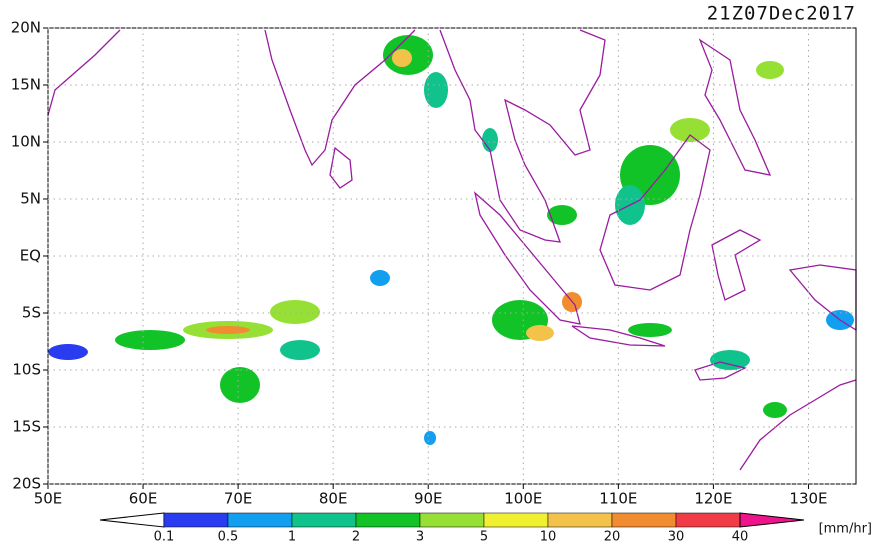 The image size is (880, 544). What do you see at coordinates (48, 499) in the screenshot?
I see `x-tick-label: 50E` at bounding box center [48, 499].